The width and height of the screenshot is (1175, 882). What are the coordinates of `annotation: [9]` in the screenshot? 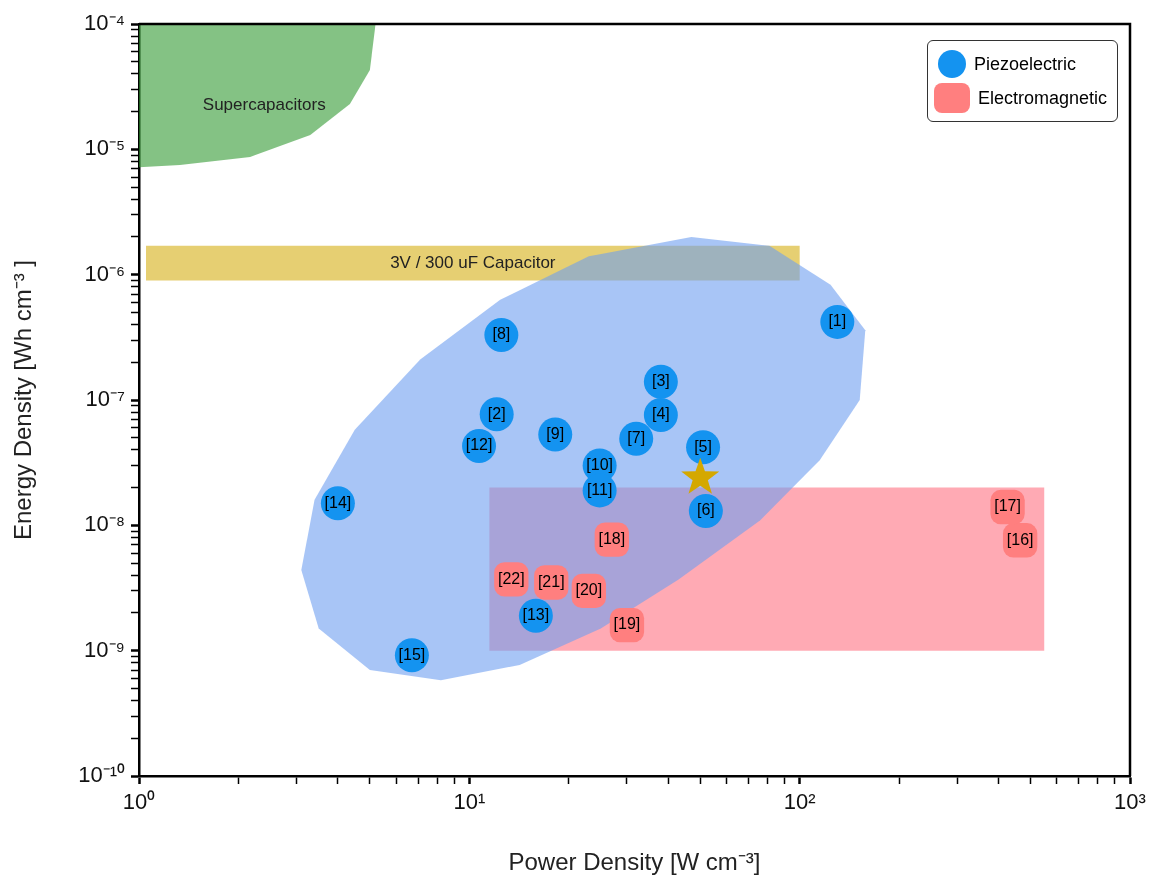 It's located at (555, 433).